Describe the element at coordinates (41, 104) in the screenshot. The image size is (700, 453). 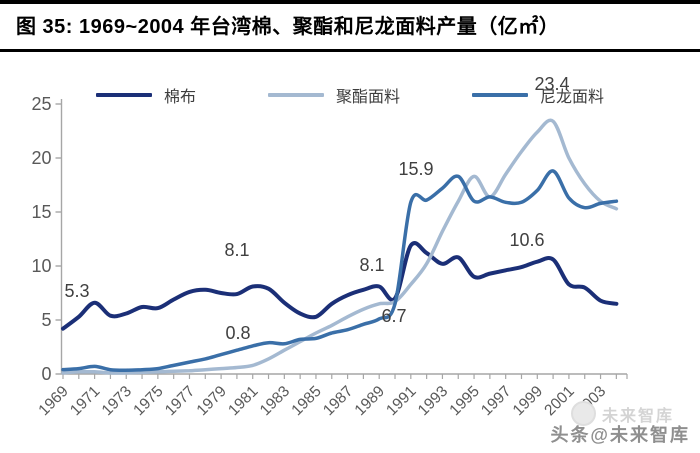
I see `svg-text: 25` at that location.